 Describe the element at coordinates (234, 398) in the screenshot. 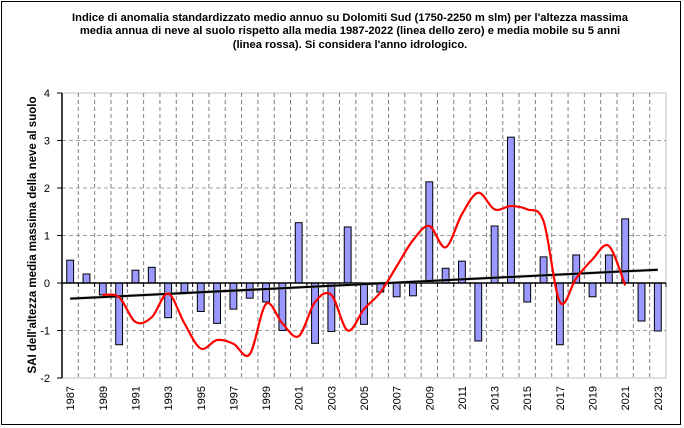

I see `x-tick-label-1997: 1997` at that location.